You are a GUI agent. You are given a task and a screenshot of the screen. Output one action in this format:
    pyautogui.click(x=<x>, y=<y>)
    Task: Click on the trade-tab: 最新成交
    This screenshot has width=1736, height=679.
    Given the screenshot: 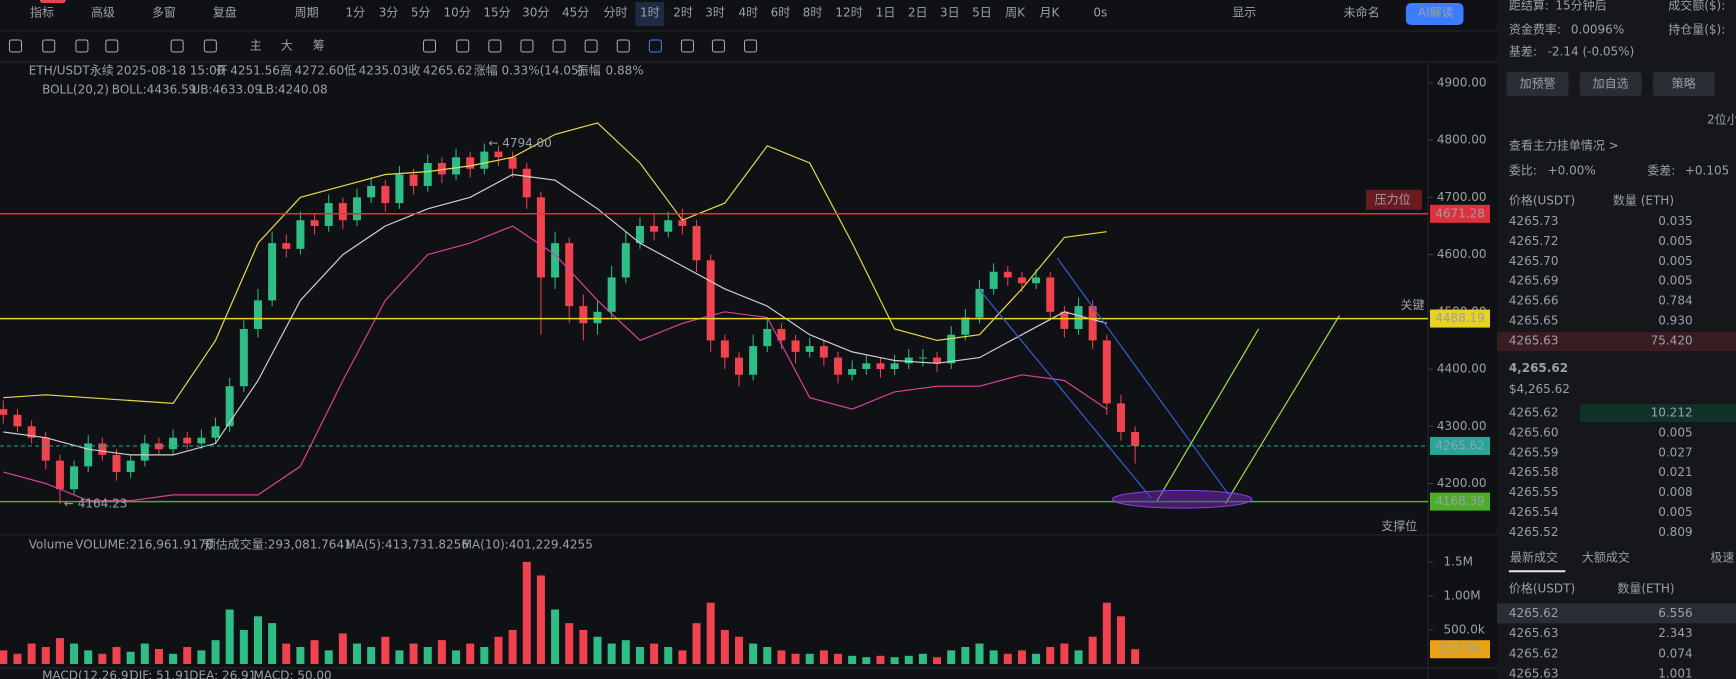 What is the action you would take?
    pyautogui.click(x=1534, y=556)
    